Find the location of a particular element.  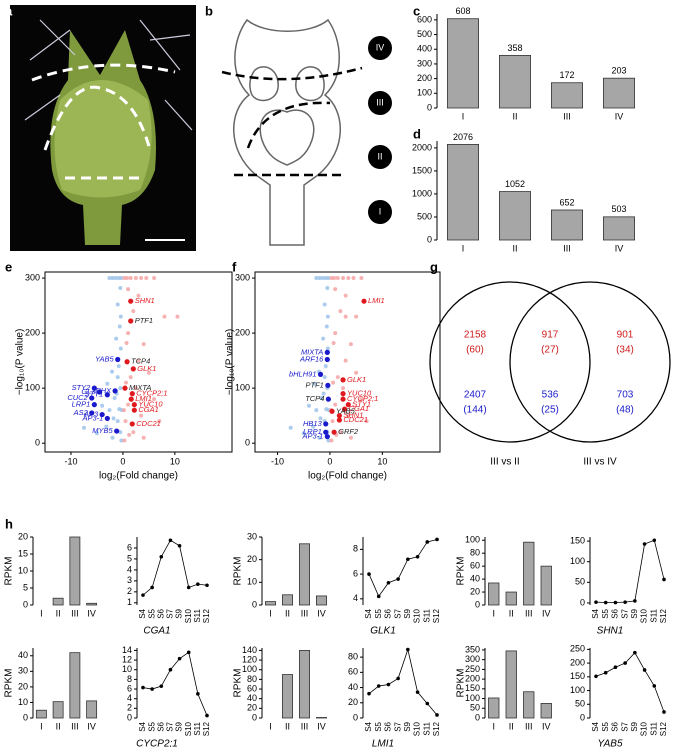

value-label: 203 is located at coordinates (618, 71).